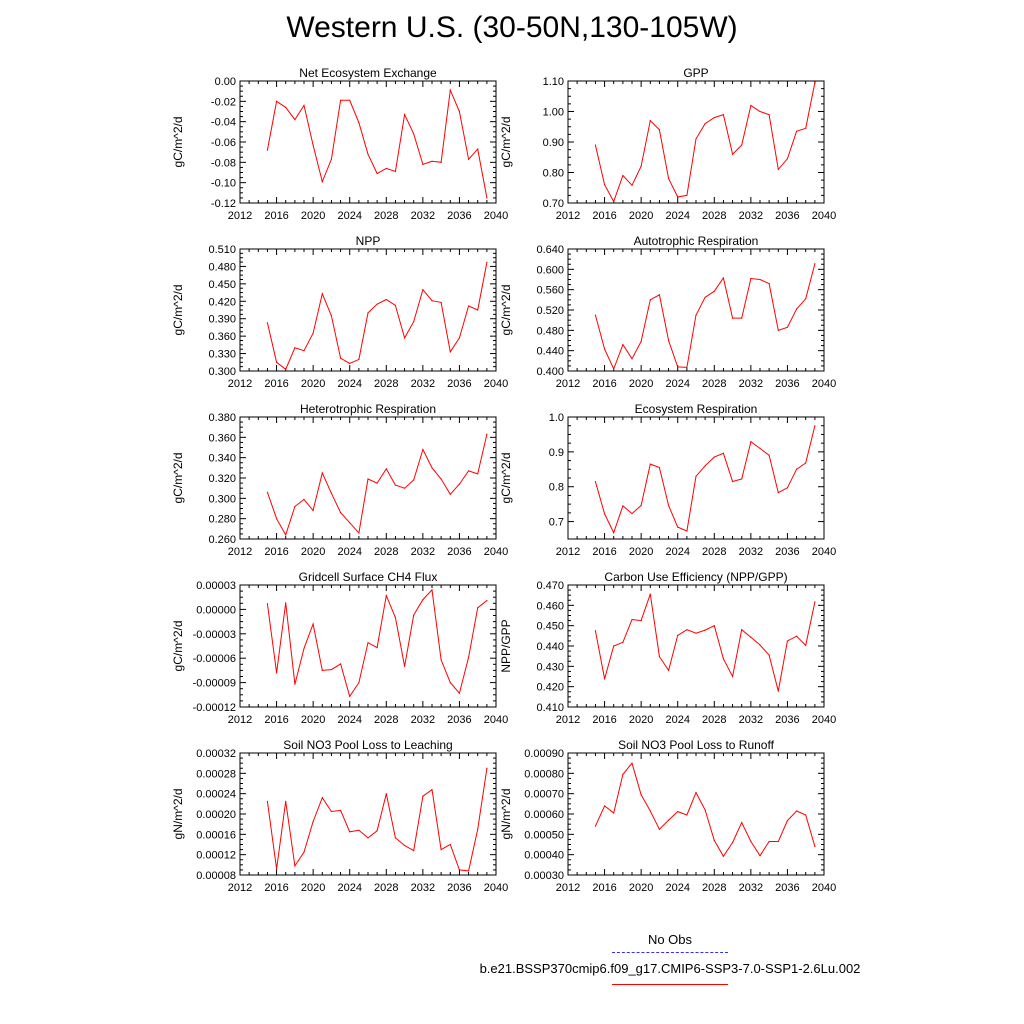 This screenshot has width=1024, height=1024. What do you see at coordinates (178, 814) in the screenshot?
I see `y-axis-label: gN/m^2/d` at bounding box center [178, 814].